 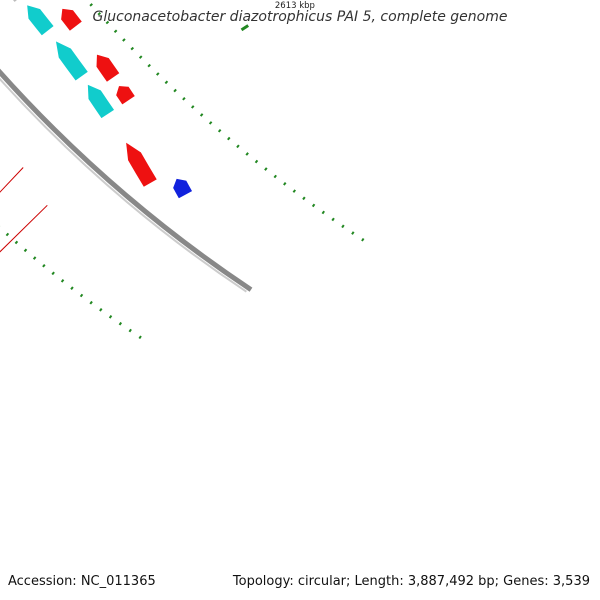 I want to click on gene-feature-f-r3, so click(x=108, y=68).